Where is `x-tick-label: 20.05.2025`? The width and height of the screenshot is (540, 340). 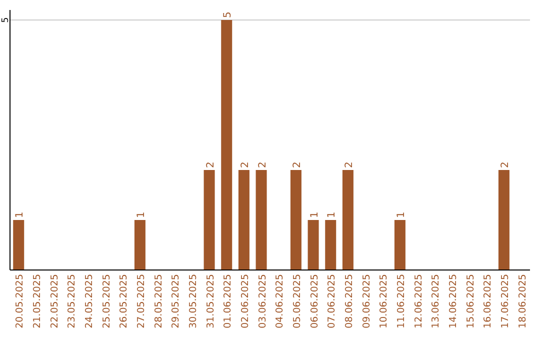 x-tick-label: 20.05.2025 is located at coordinates (20, 301).